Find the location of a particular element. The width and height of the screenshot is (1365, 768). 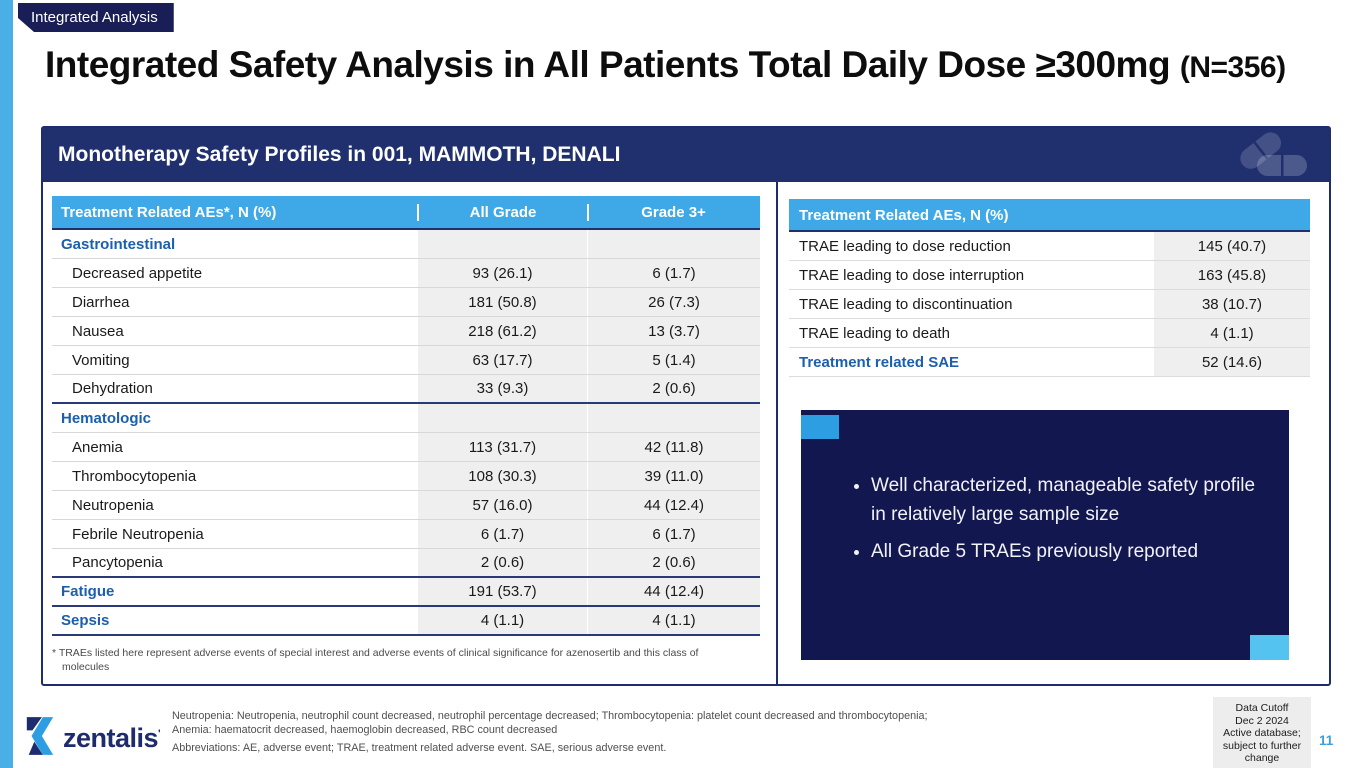

row-value-all-grade: 57 (16.0) is located at coordinates (502, 505).